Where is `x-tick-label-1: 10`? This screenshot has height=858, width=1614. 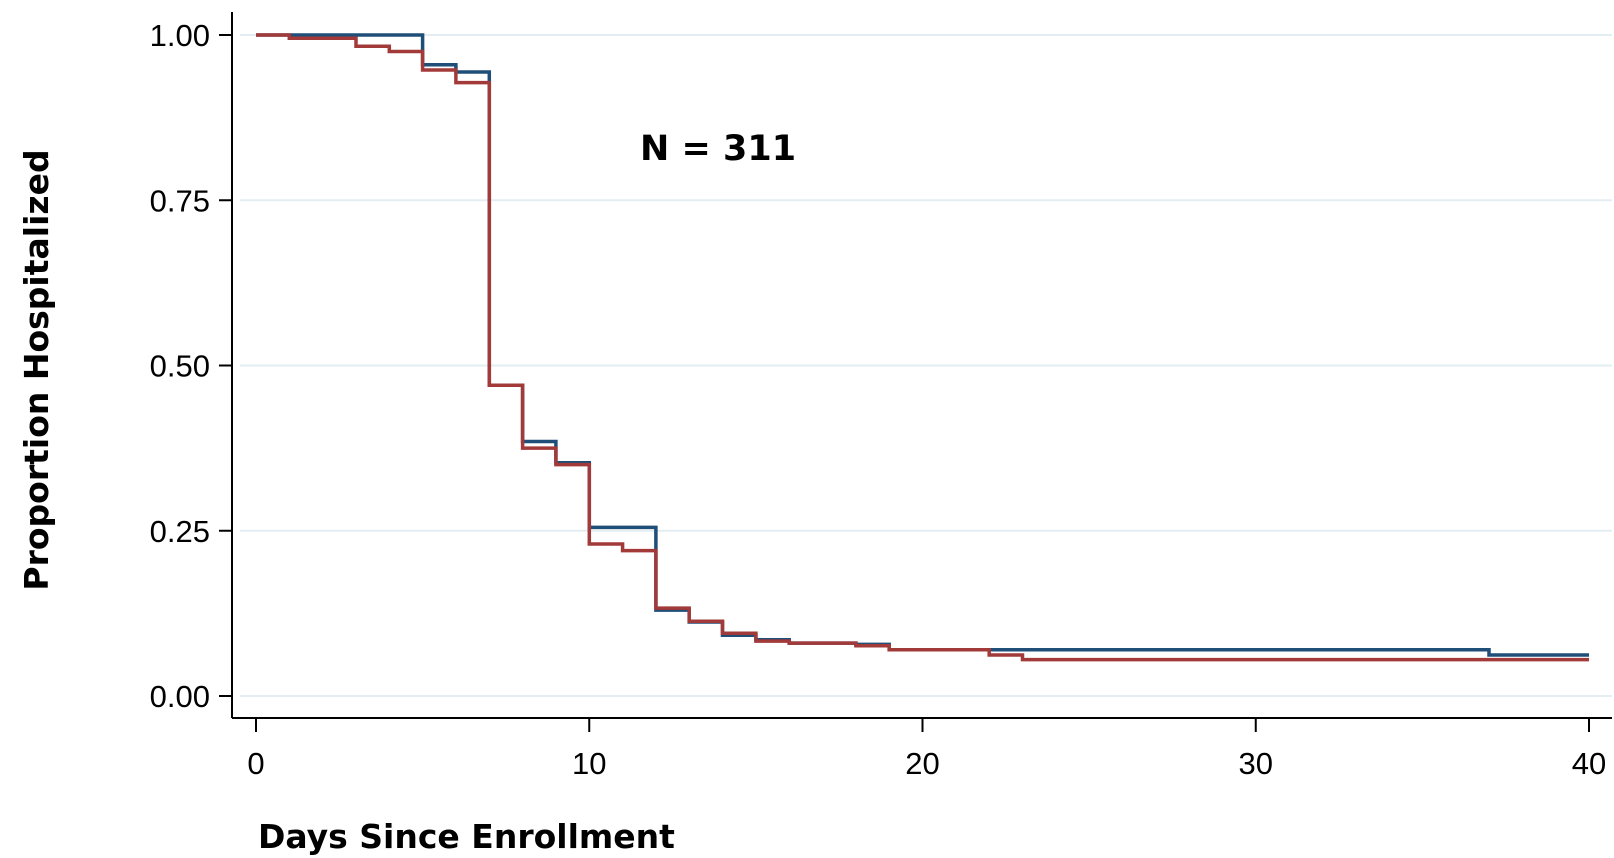 x-tick-label-1: 10 is located at coordinates (589, 763).